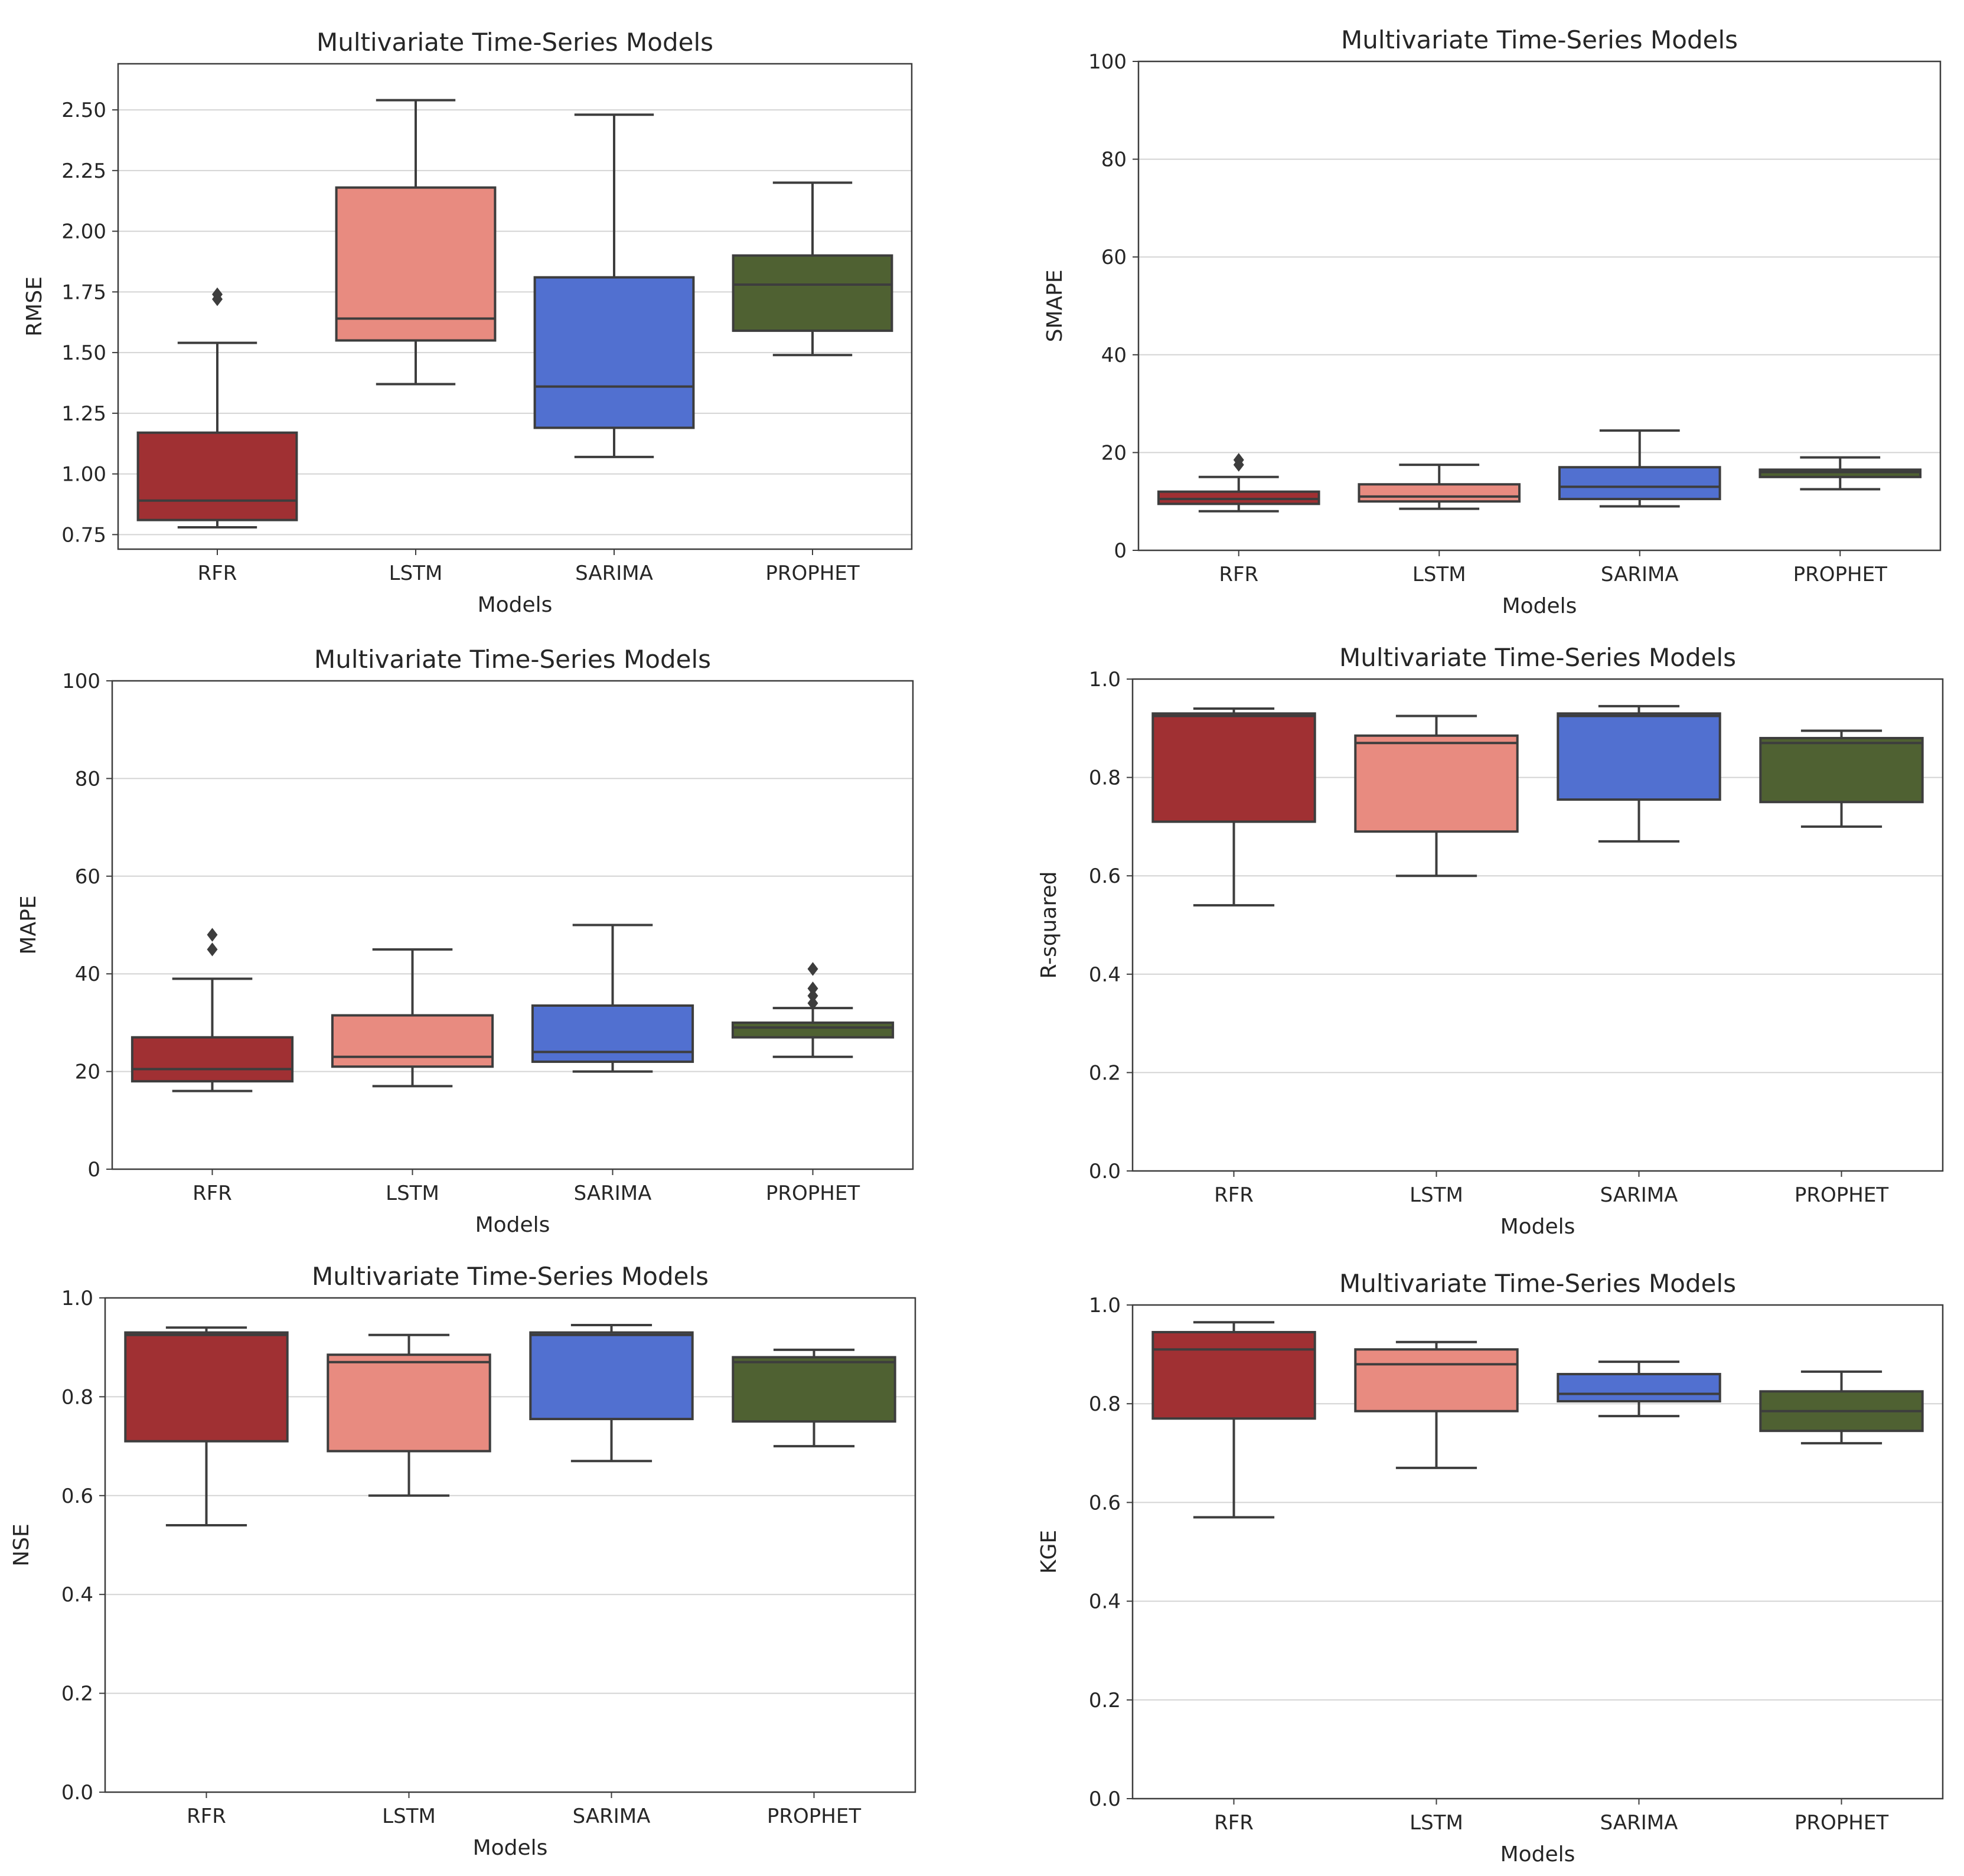 The image size is (1964, 1876). I want to click on y-axis-label: SMAPE, so click(1055, 306).